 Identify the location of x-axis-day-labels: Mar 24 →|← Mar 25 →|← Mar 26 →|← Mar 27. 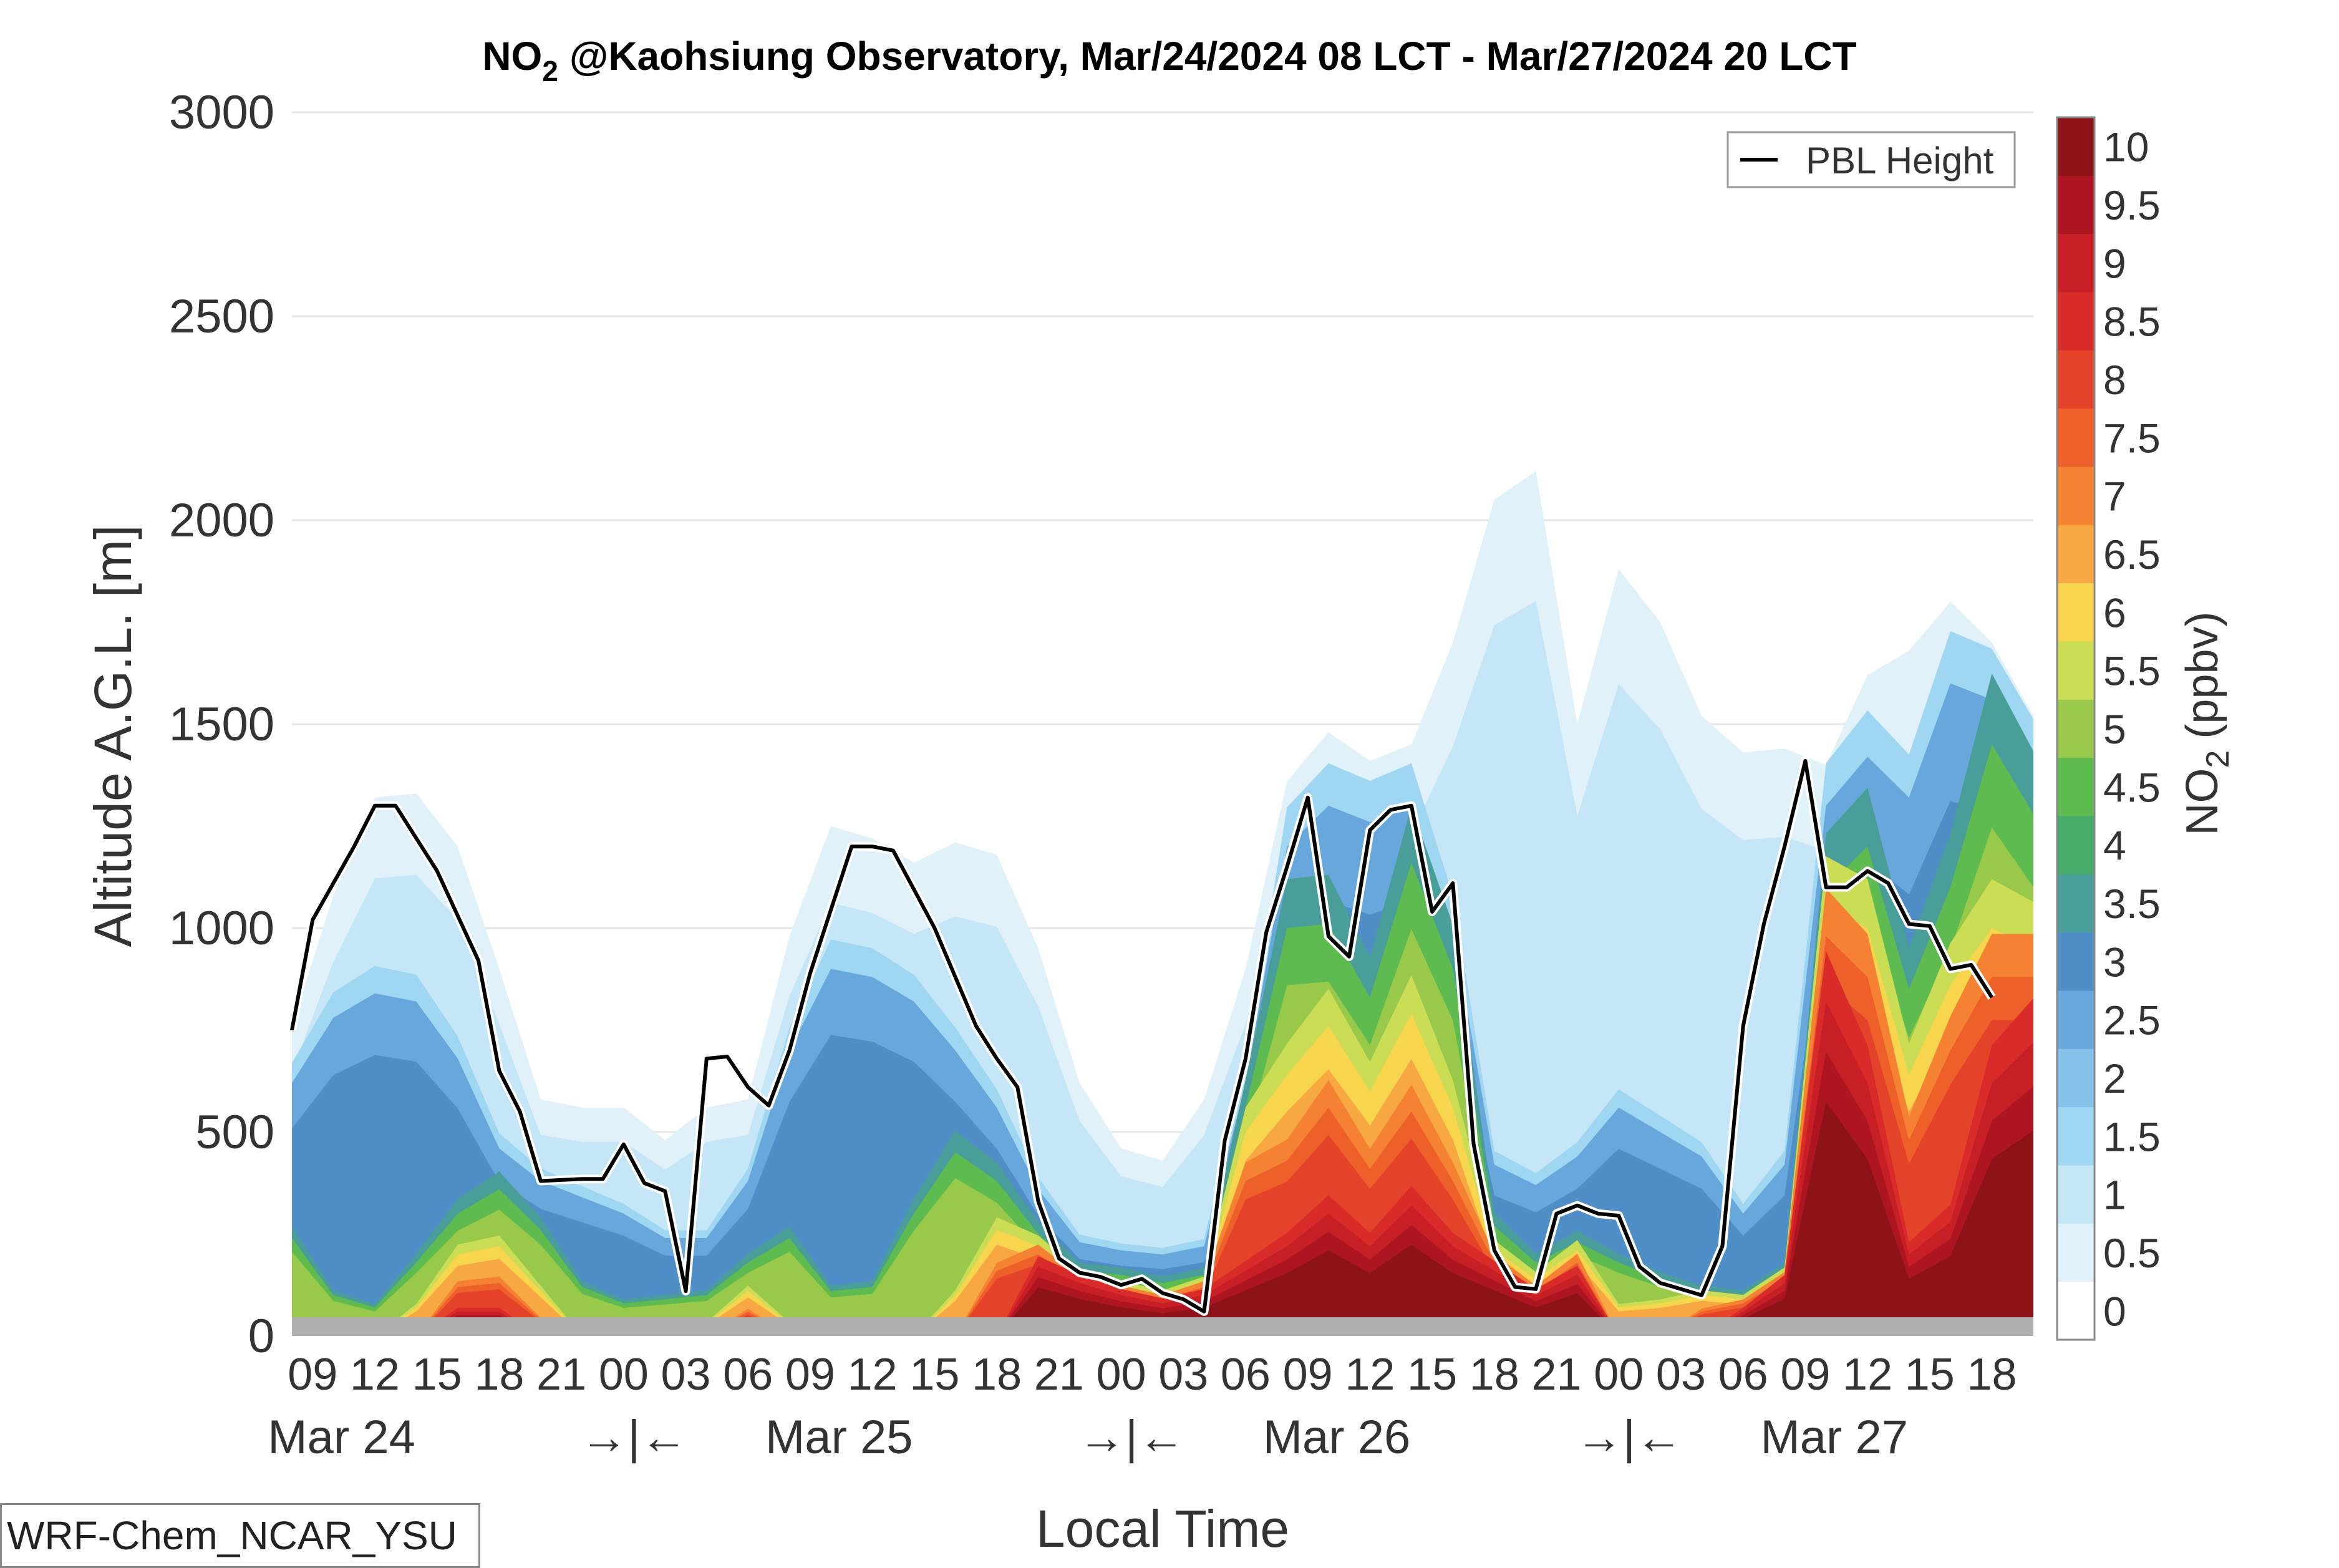
(1088, 1437).